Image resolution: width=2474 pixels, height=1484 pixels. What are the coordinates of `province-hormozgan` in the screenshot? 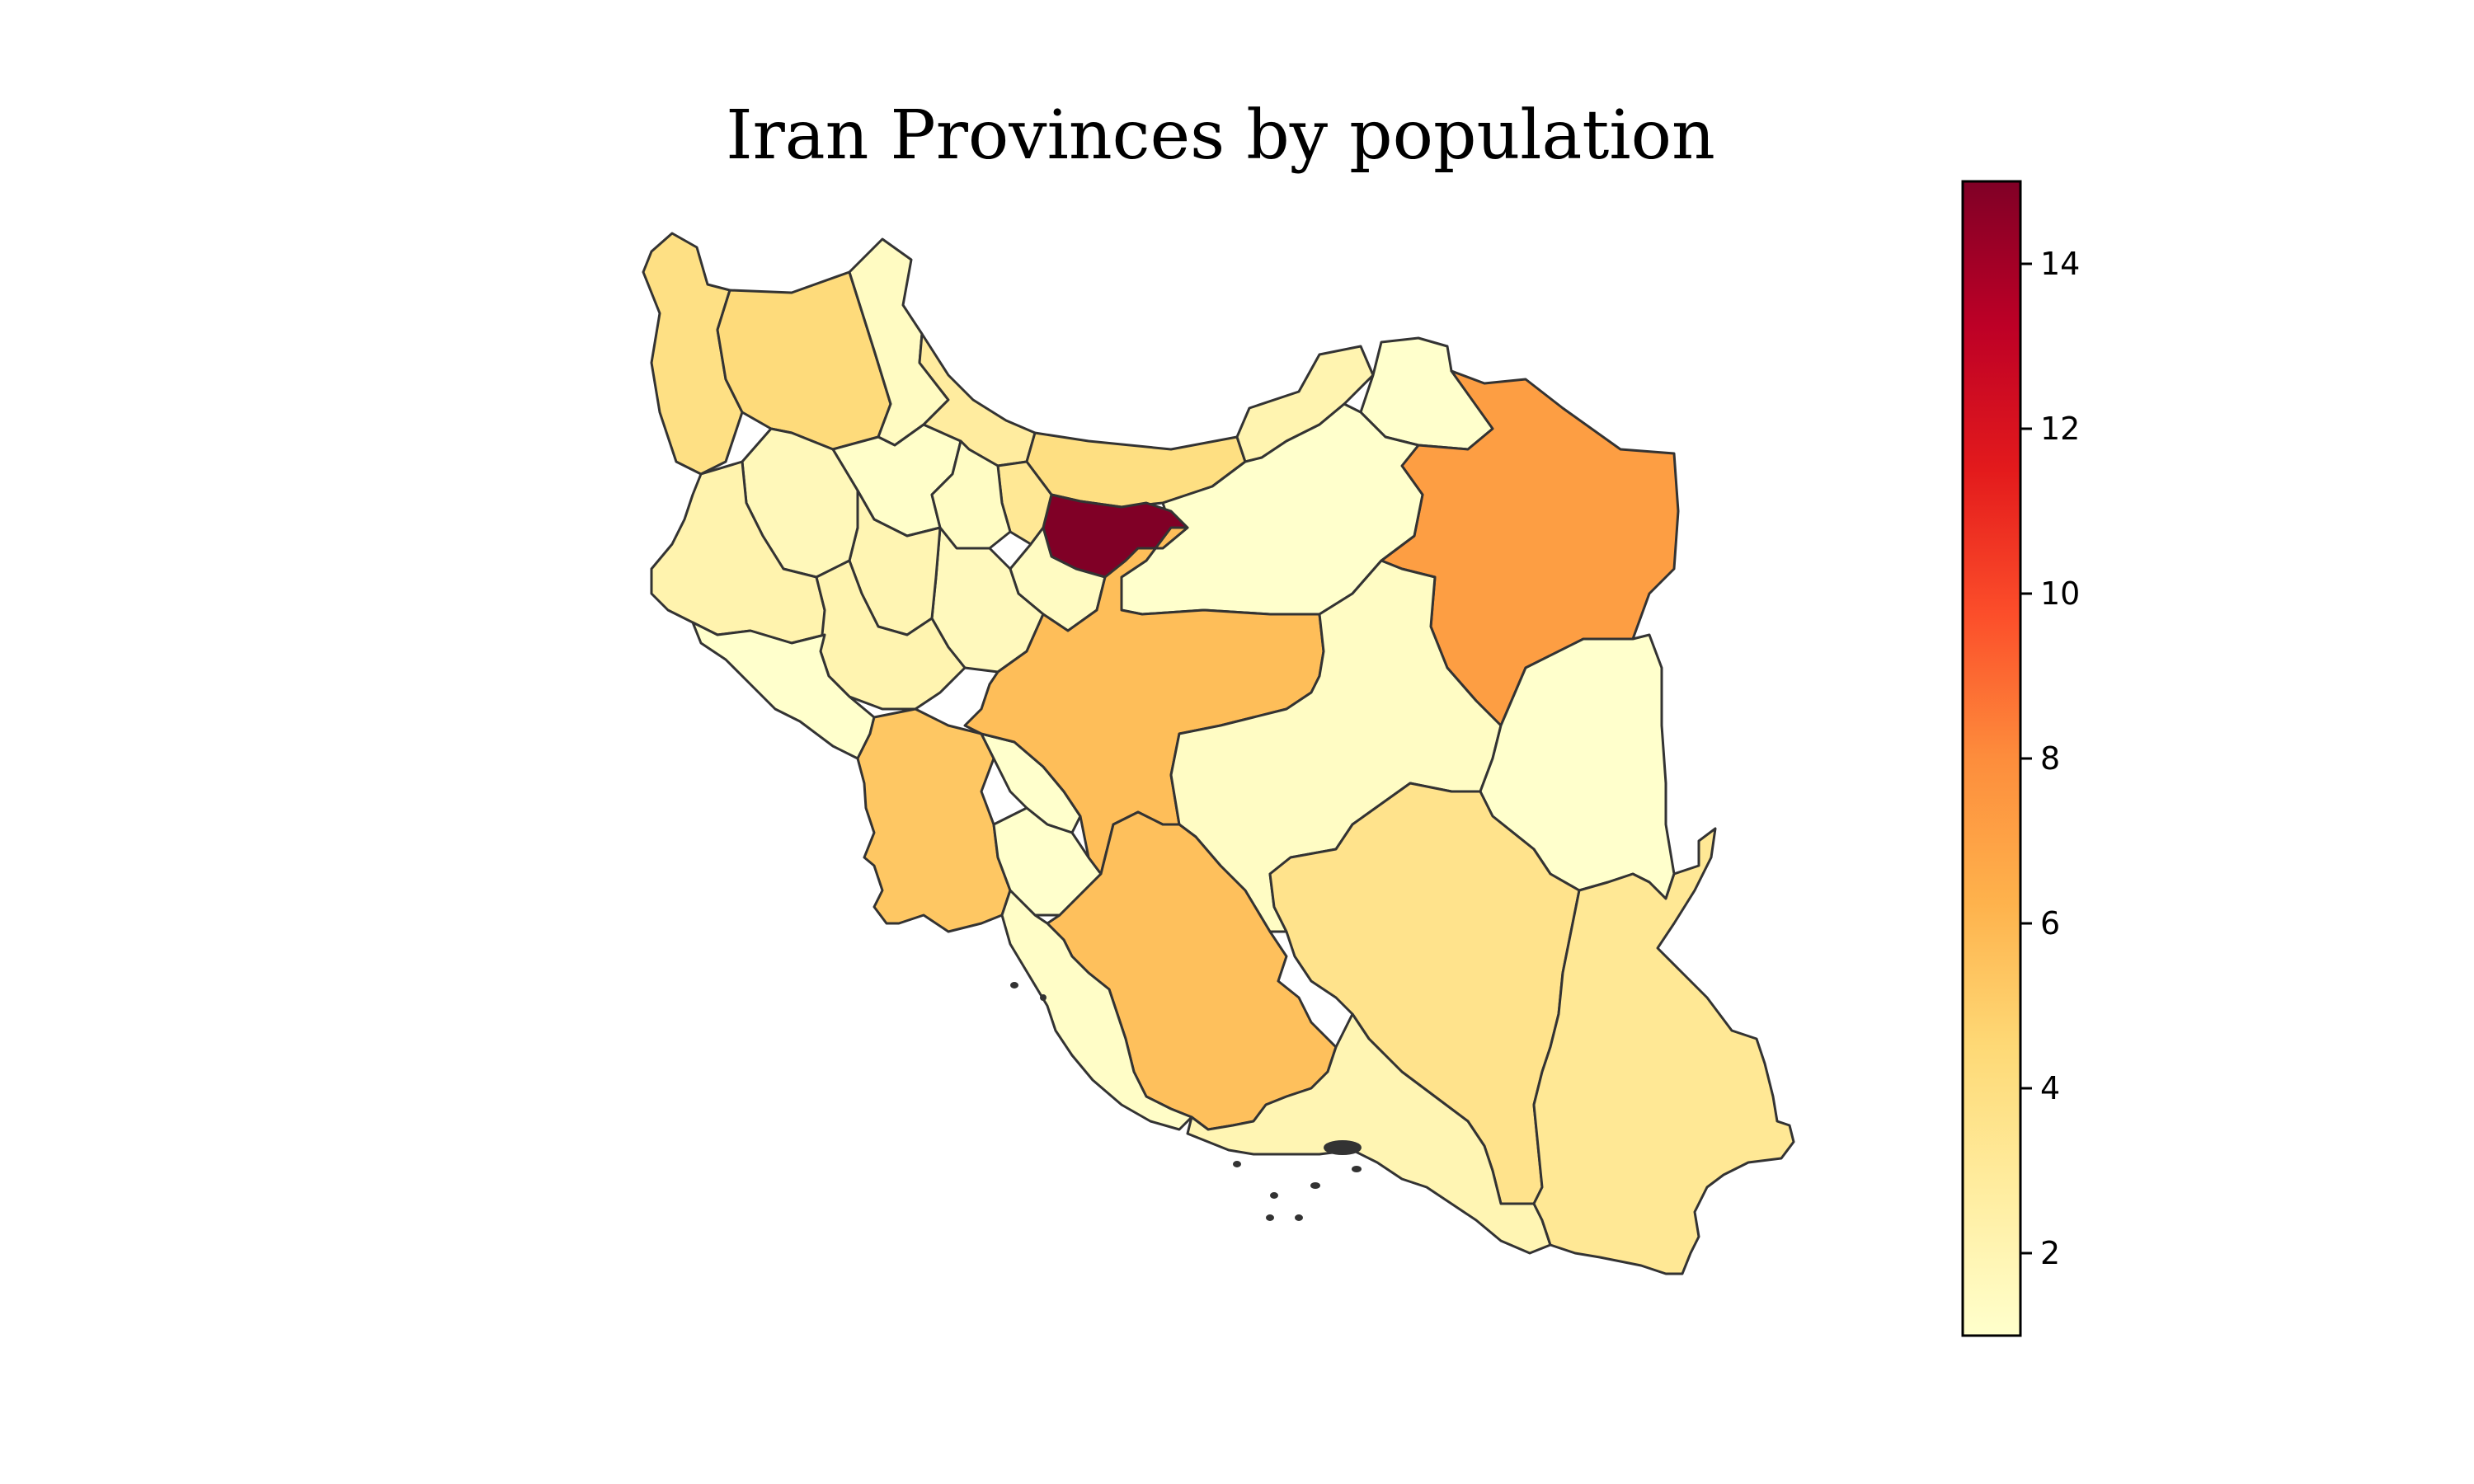 It's located at (1369, 1133).